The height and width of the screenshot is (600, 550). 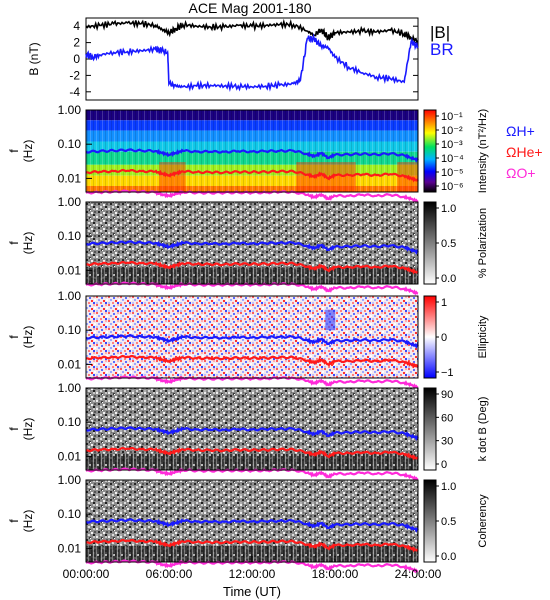 What do you see at coordinates (76, 59) in the screenshot?
I see `bfield-ytick-label: 0` at bounding box center [76, 59].